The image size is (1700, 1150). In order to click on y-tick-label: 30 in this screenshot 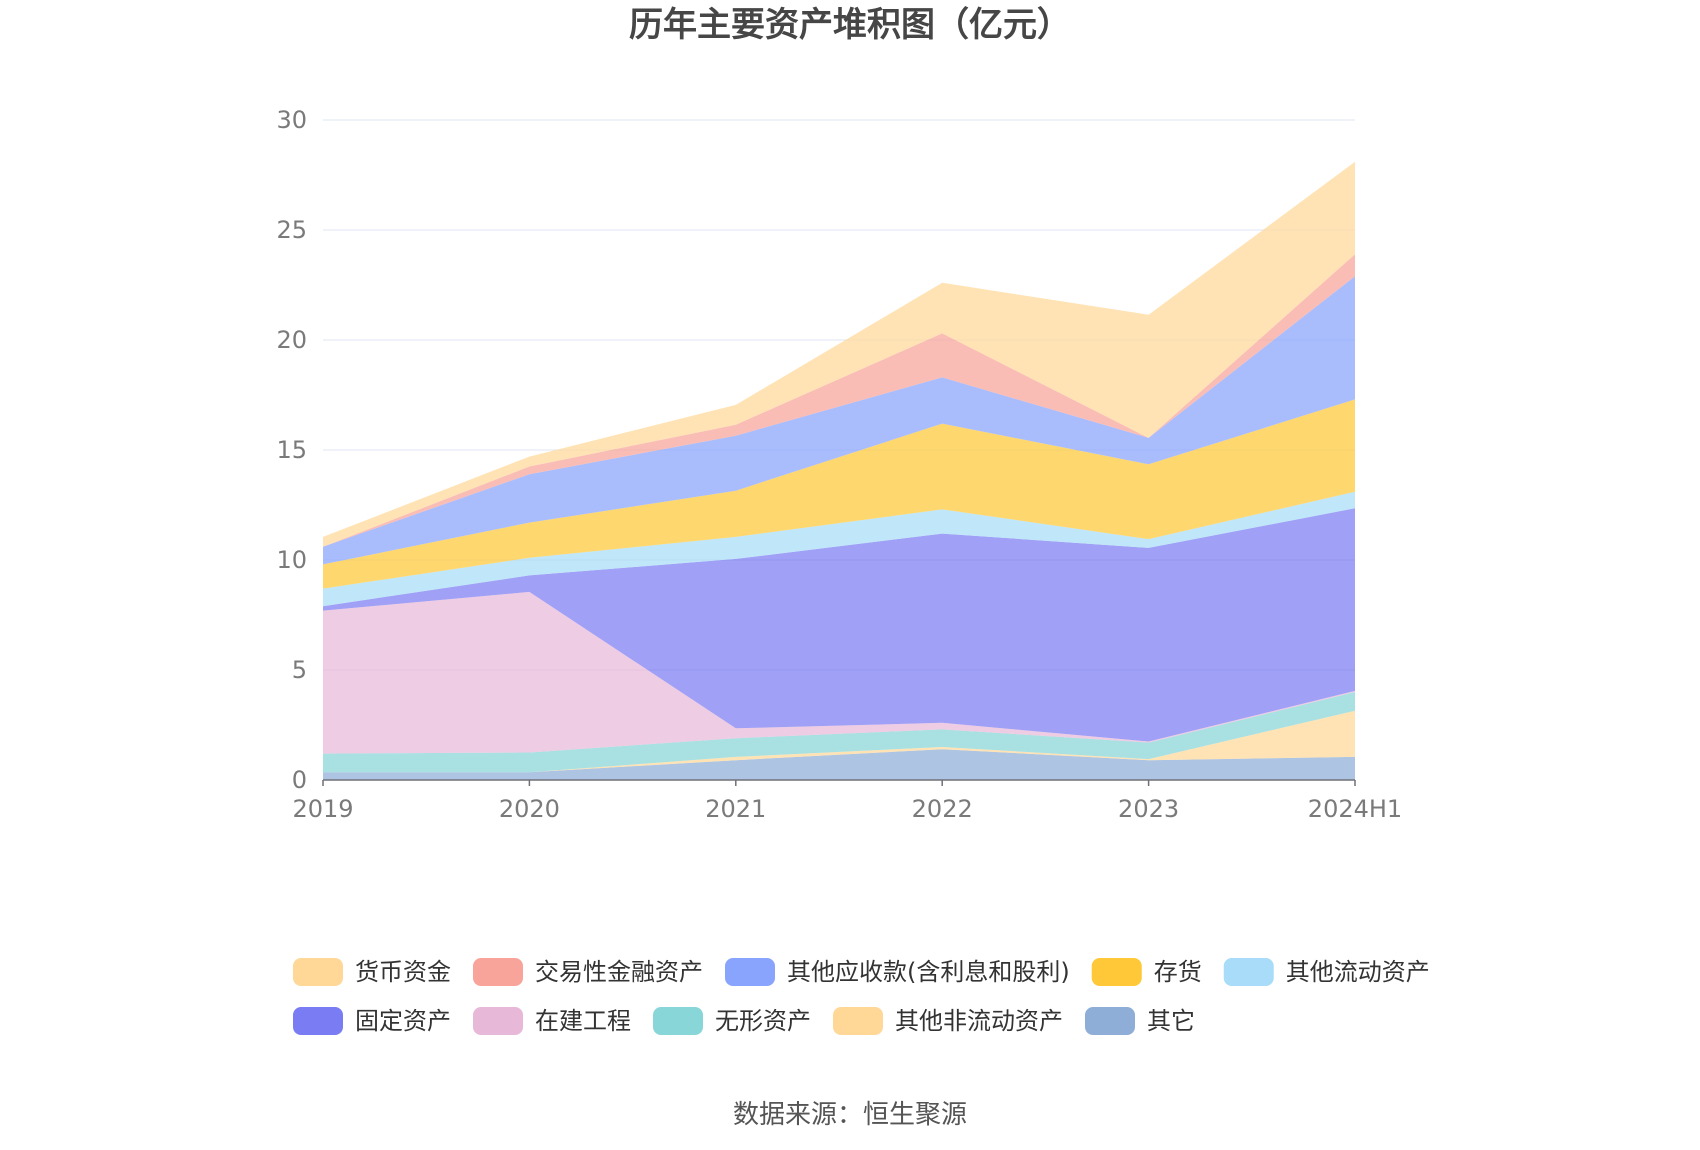, I will do `click(291, 120)`.